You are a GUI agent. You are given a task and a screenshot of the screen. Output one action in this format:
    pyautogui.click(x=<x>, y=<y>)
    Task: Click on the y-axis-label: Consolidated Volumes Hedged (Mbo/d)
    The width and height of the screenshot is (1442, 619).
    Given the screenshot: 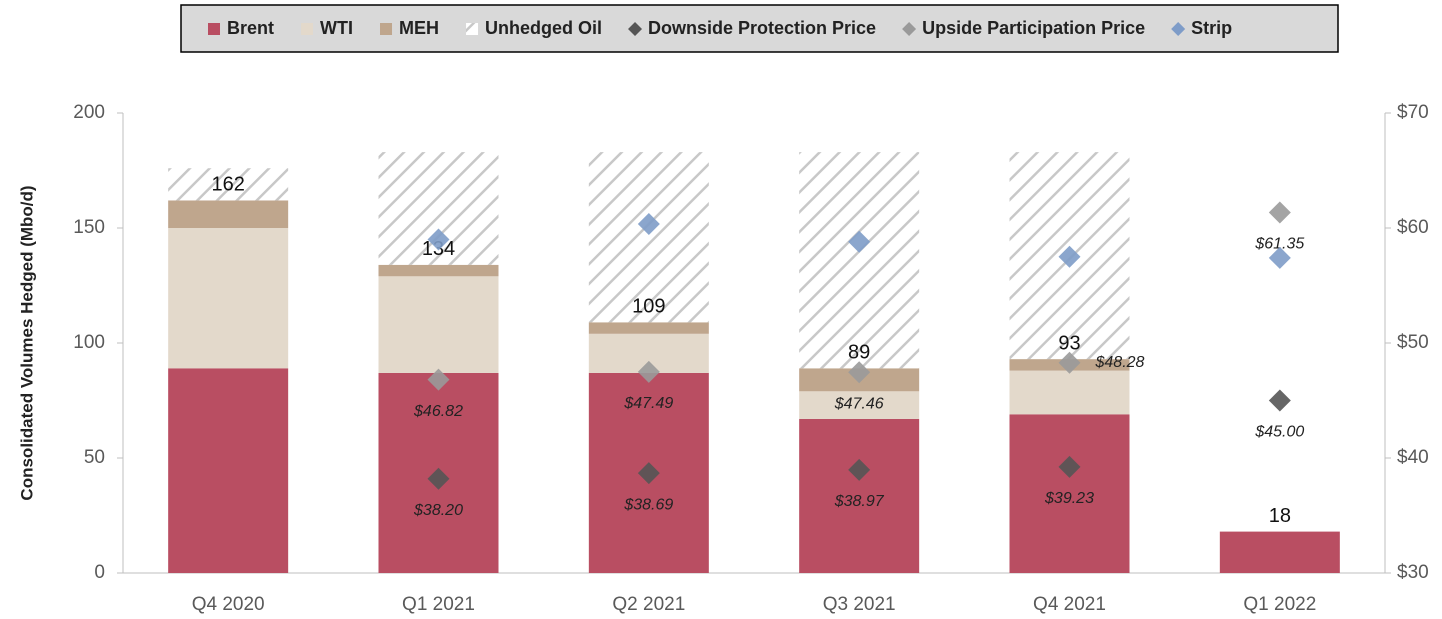 What is the action you would take?
    pyautogui.click(x=26, y=342)
    